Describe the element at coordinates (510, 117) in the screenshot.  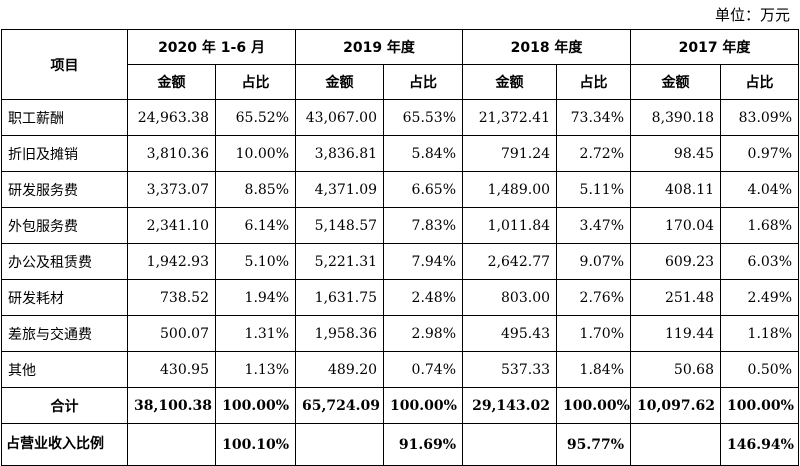
I see `amount-cell: 21,372.41` at that location.